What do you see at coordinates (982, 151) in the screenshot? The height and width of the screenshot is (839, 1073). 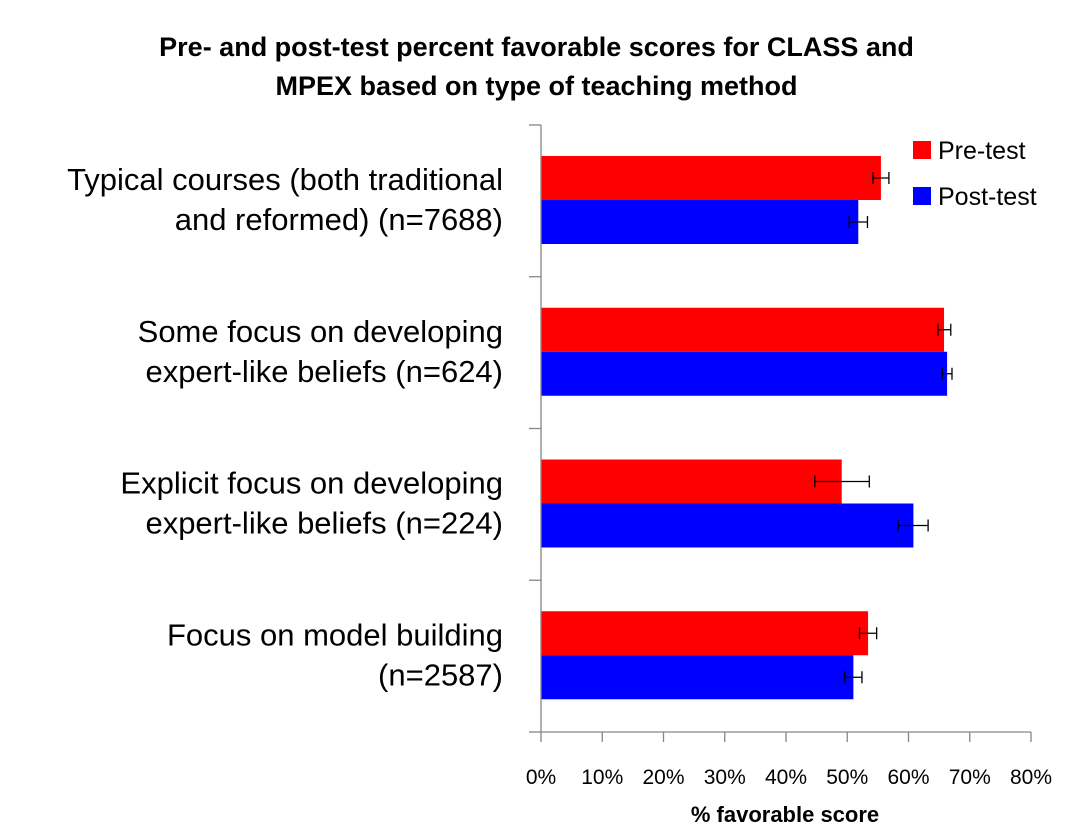 I see `legend-label-pre-test: Pre-test` at bounding box center [982, 151].